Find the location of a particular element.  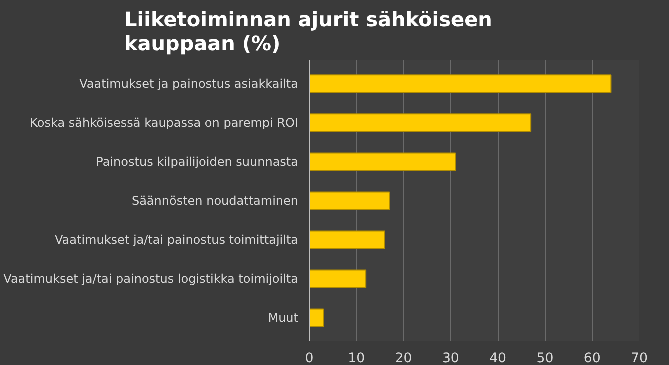

x-tick-label: 70 is located at coordinates (639, 358).